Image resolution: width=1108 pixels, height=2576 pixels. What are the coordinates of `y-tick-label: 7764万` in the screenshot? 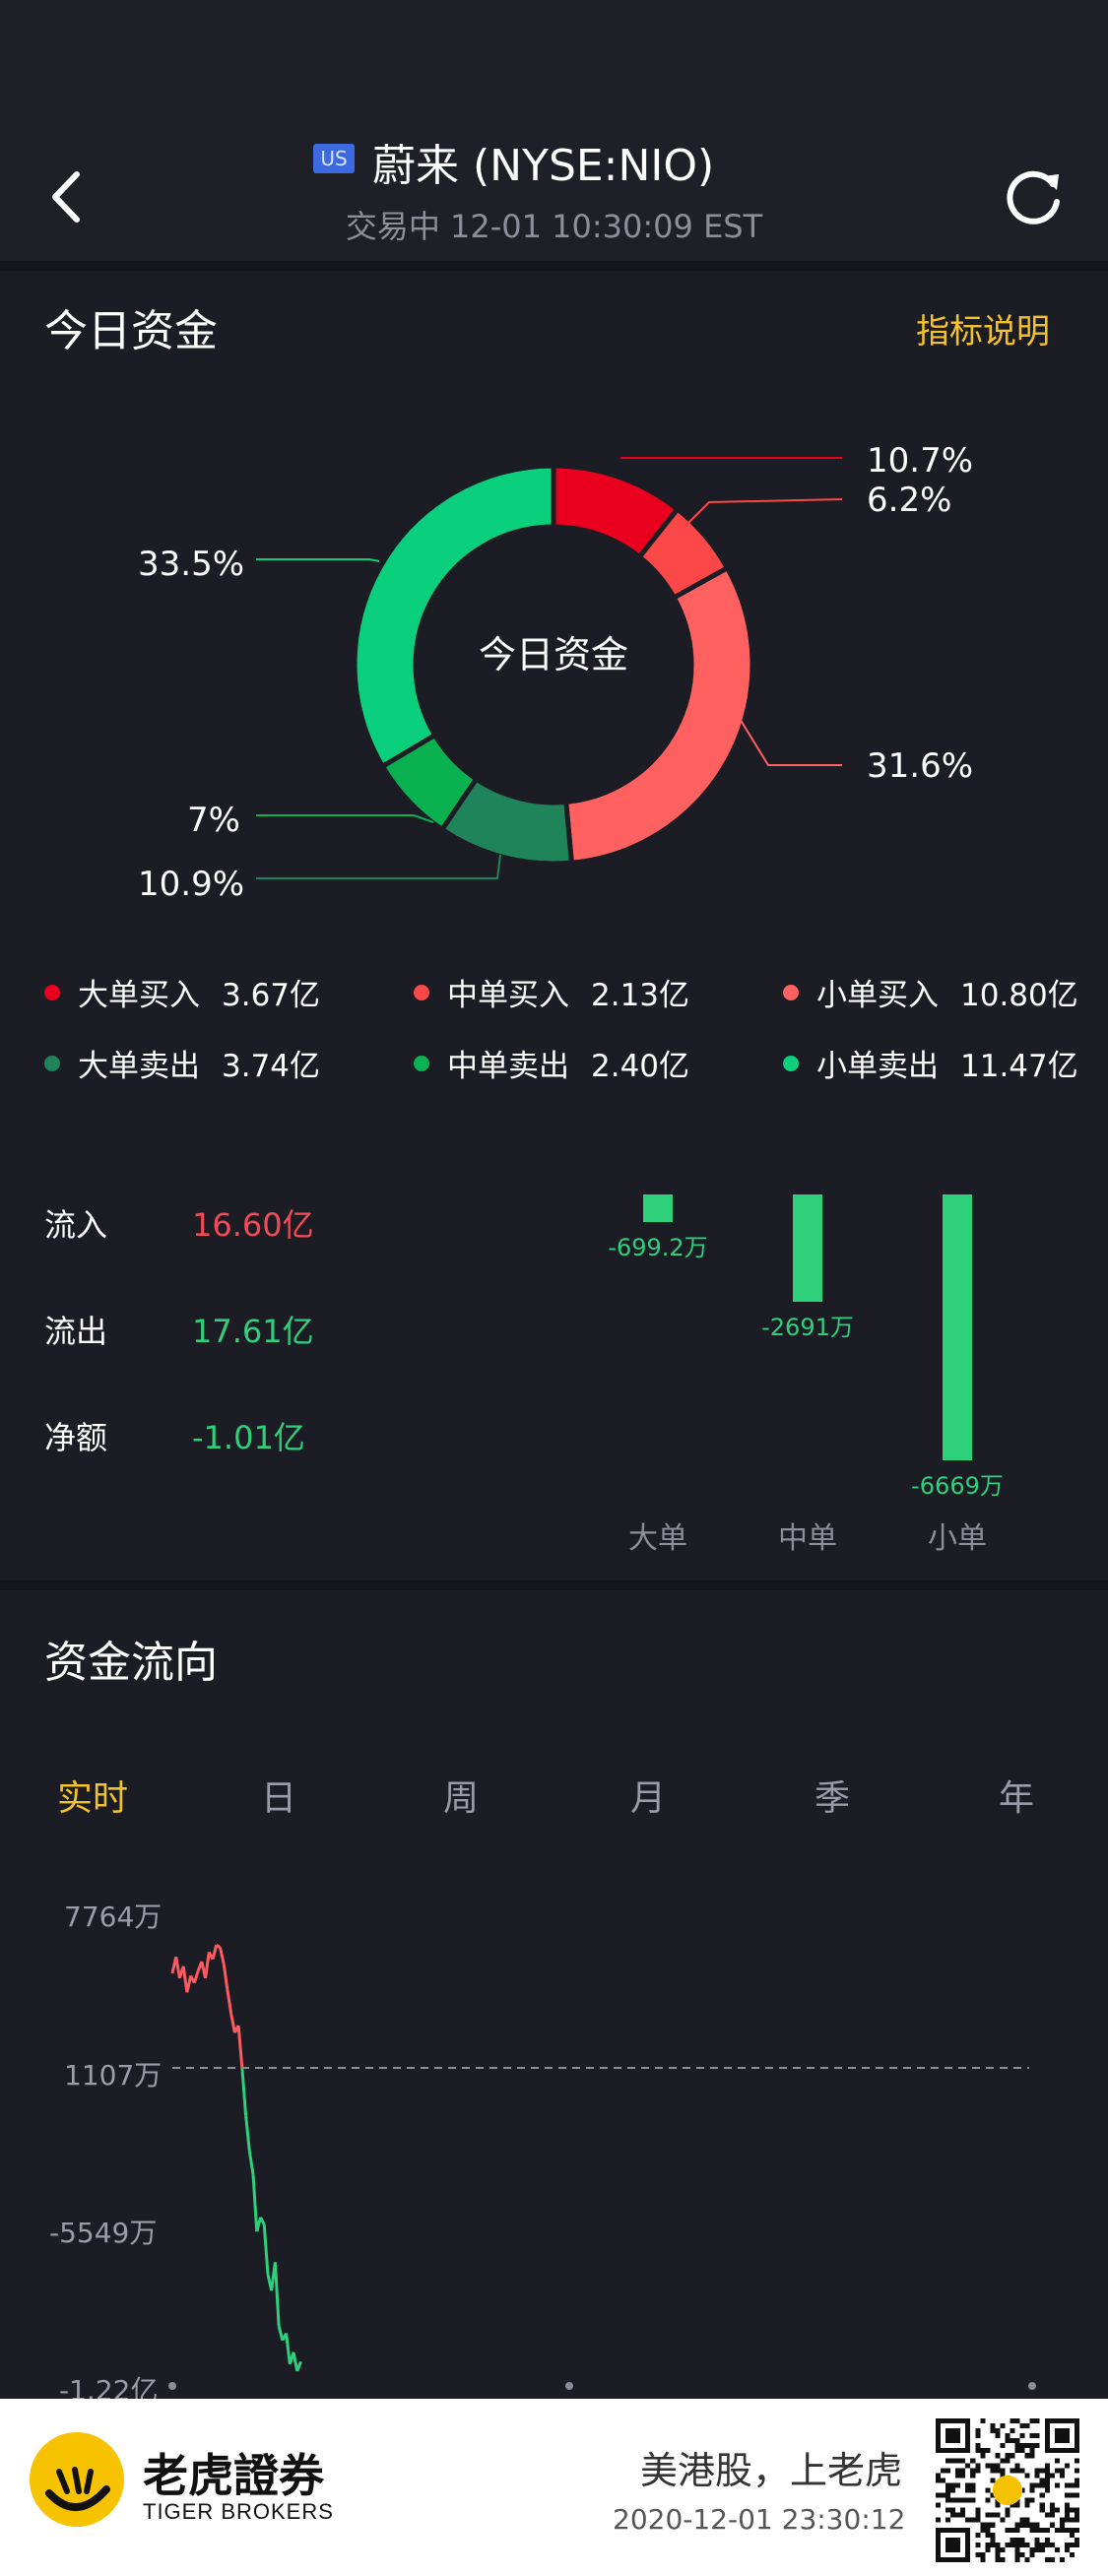 It's located at (113, 1916).